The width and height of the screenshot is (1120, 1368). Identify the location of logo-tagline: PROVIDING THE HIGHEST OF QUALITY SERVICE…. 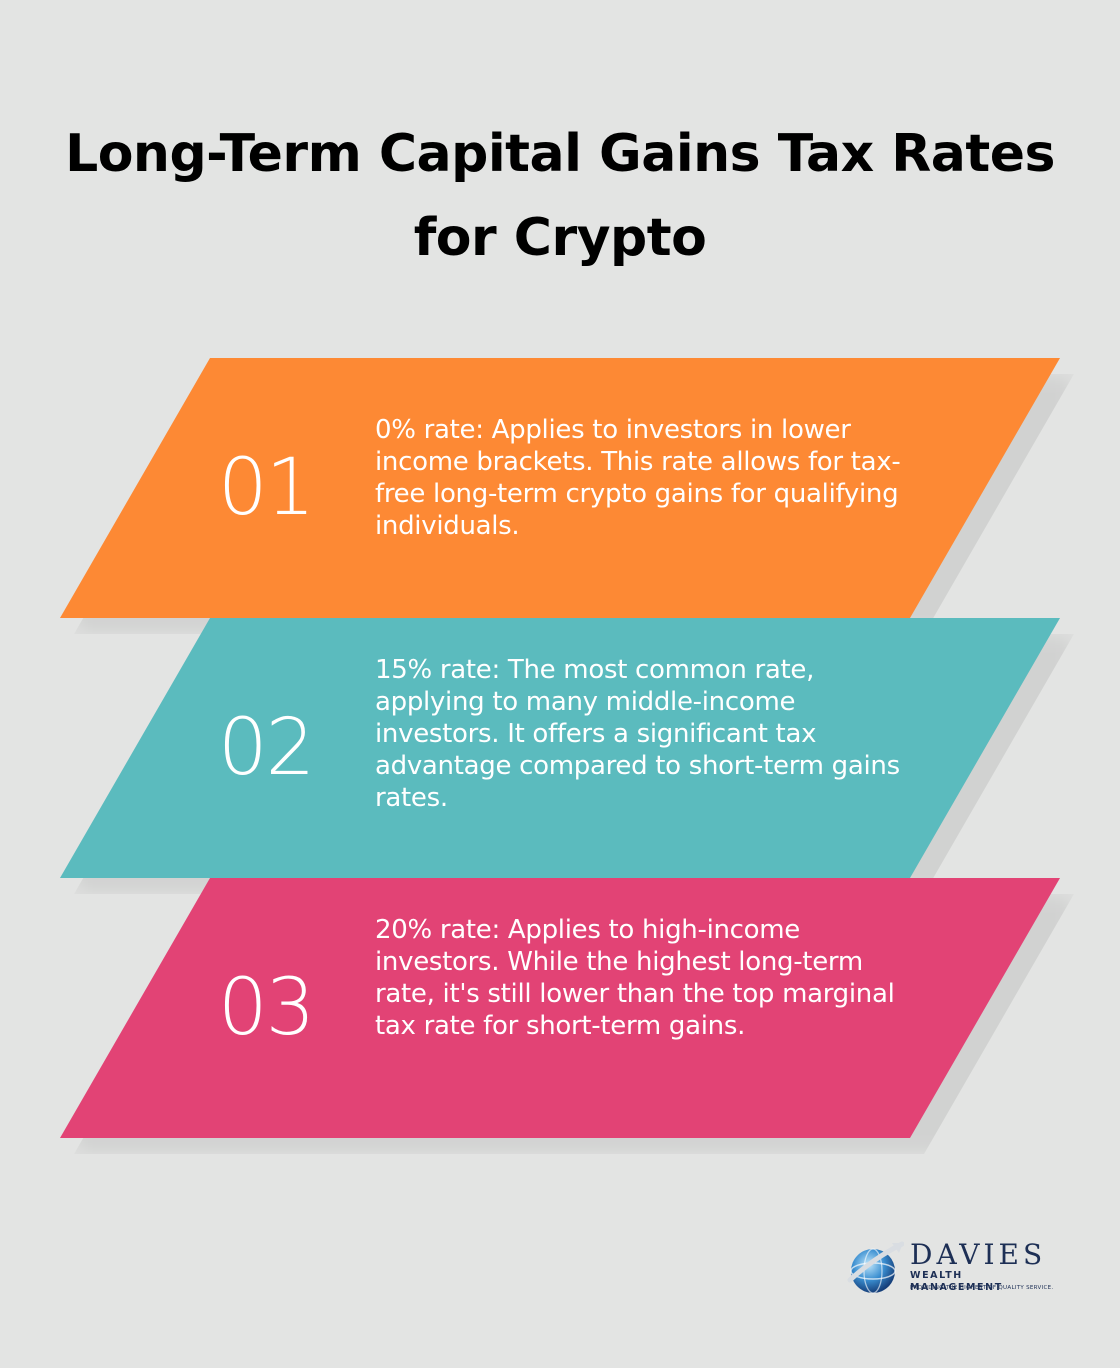
(982, 1288).